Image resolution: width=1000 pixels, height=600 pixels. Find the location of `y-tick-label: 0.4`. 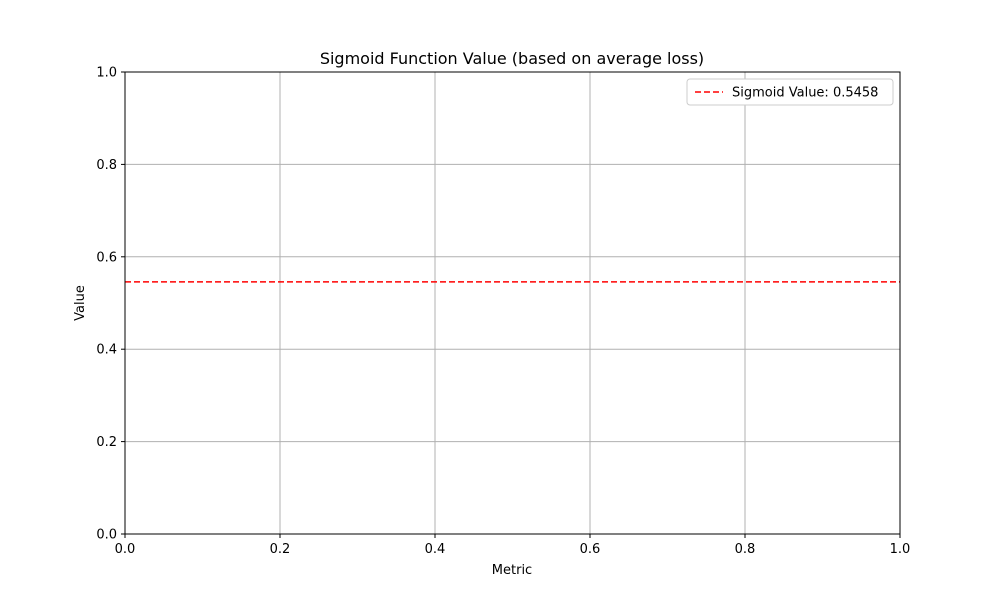

y-tick-label: 0.4 is located at coordinates (106, 350).